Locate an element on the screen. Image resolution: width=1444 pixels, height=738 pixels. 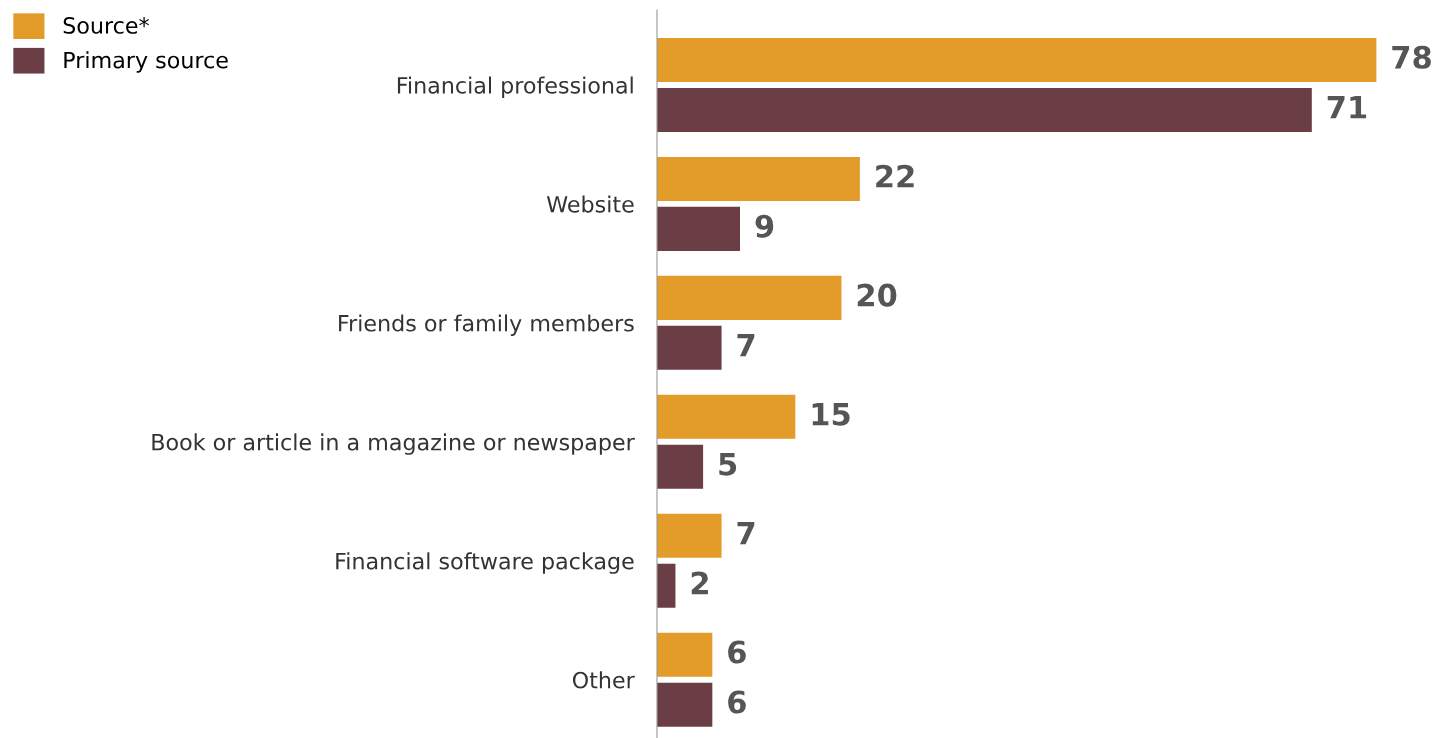
data-label: 2 is located at coordinates (699, 583).